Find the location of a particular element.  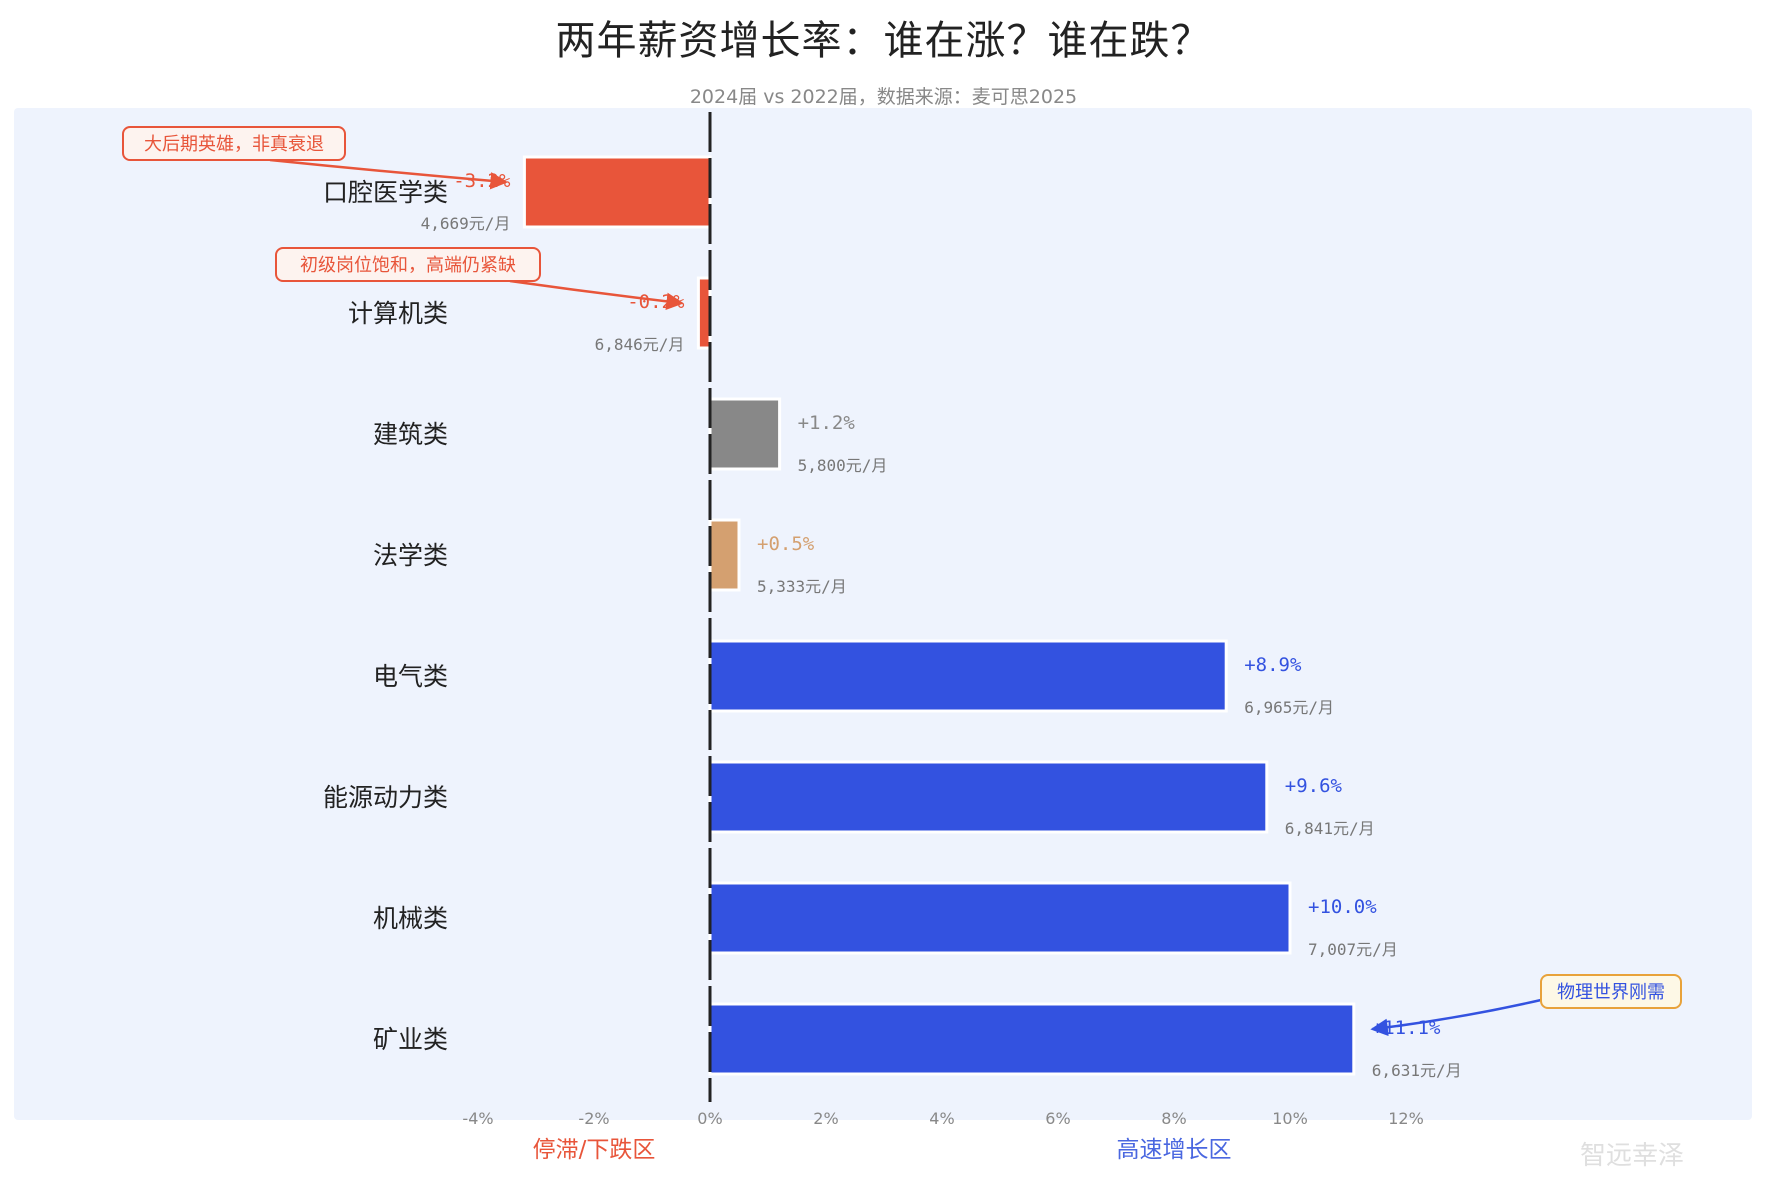

category-label: 建筑类 is located at coordinates (410, 434).